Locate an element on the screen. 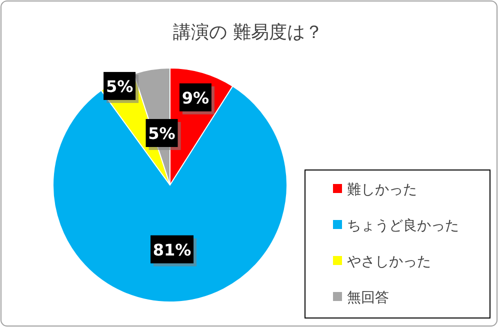 Image resolution: width=498 pixels, height=327 pixels. data-label: 9% is located at coordinates (196, 98).